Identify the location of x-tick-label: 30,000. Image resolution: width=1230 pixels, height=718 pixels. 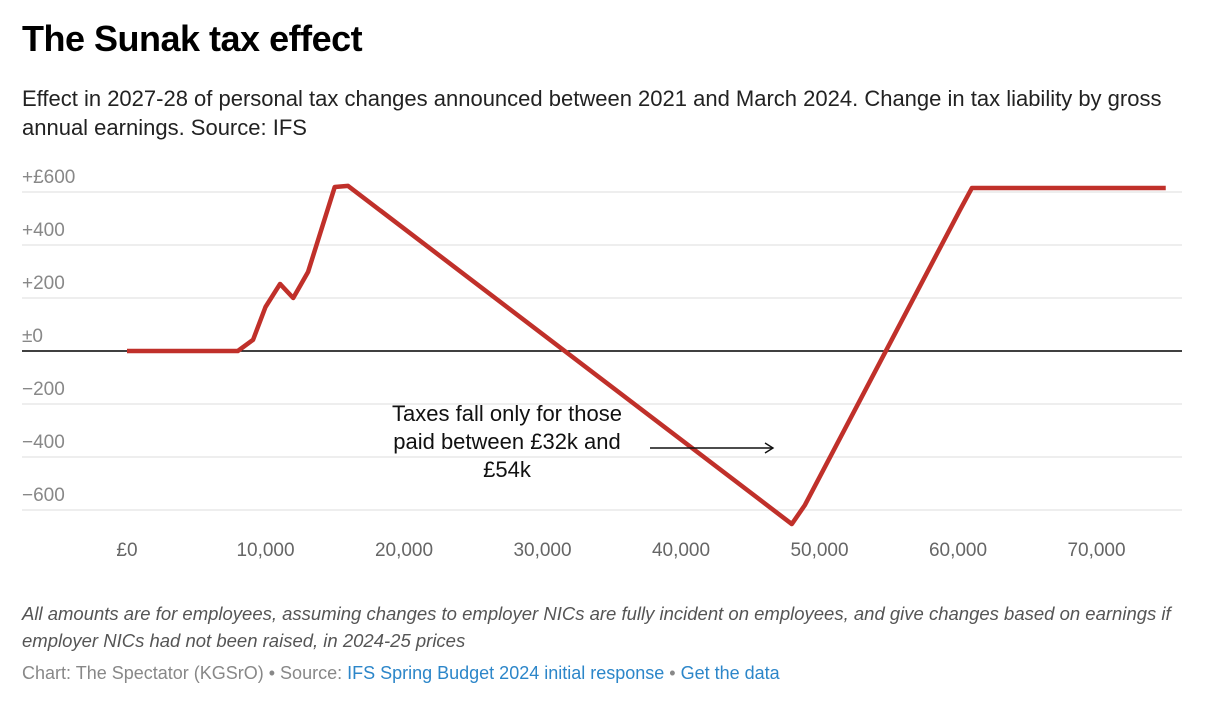
(542, 550).